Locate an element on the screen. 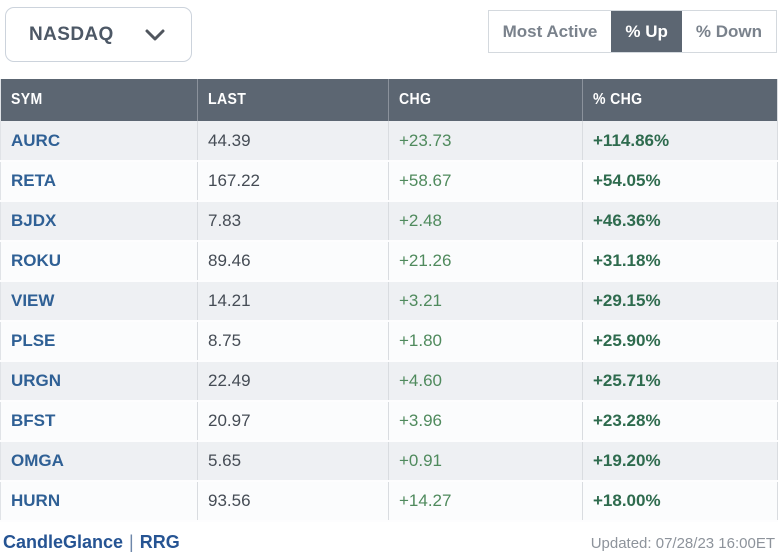  table-row: HURN 93.56 +14.27 +18.00% is located at coordinates (389, 501).